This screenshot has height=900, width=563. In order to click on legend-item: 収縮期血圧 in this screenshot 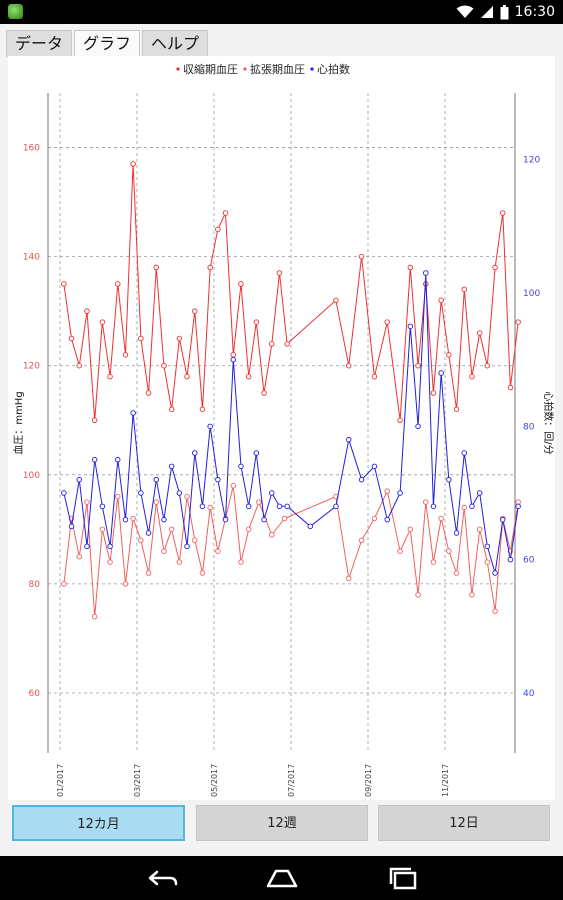, I will do `click(210, 69)`.